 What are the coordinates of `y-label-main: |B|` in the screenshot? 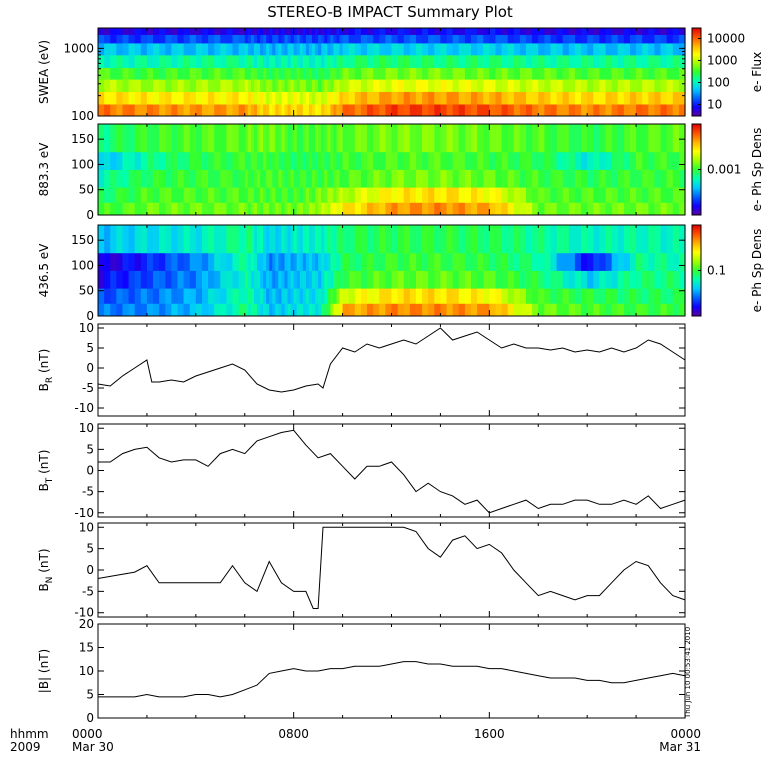 It's located at (44, 685).